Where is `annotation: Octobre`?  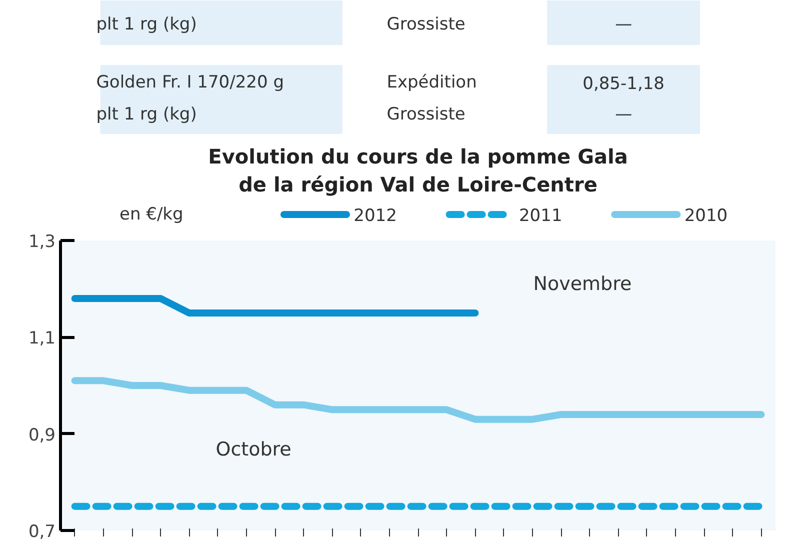 annotation: Octobre is located at coordinates (254, 449).